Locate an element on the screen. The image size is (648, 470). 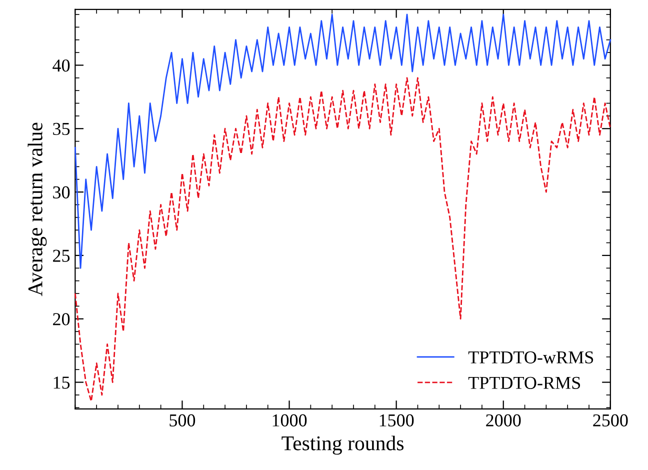
x-tick-label: 1500 is located at coordinates (397, 420).